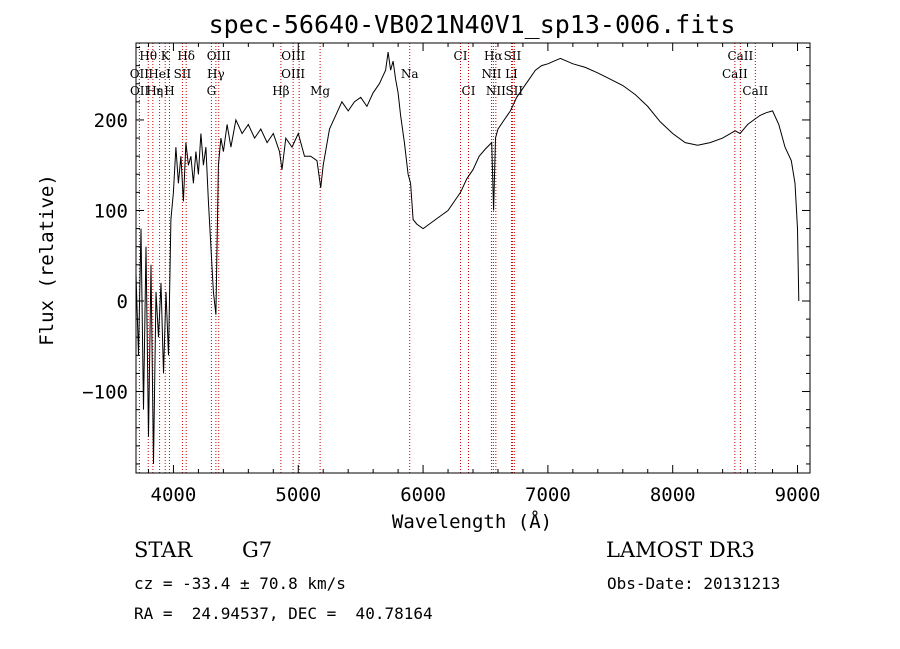  What do you see at coordinates (163, 550) in the screenshot?
I see `object-type: STAR` at bounding box center [163, 550].